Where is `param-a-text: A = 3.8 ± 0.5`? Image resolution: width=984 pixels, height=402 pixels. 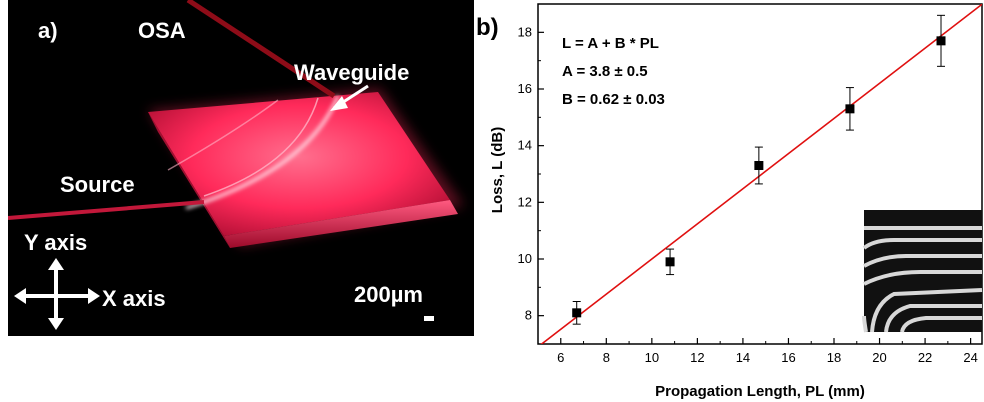 param-a-text: A = 3.8 ± 0.5 is located at coordinates (605, 71).